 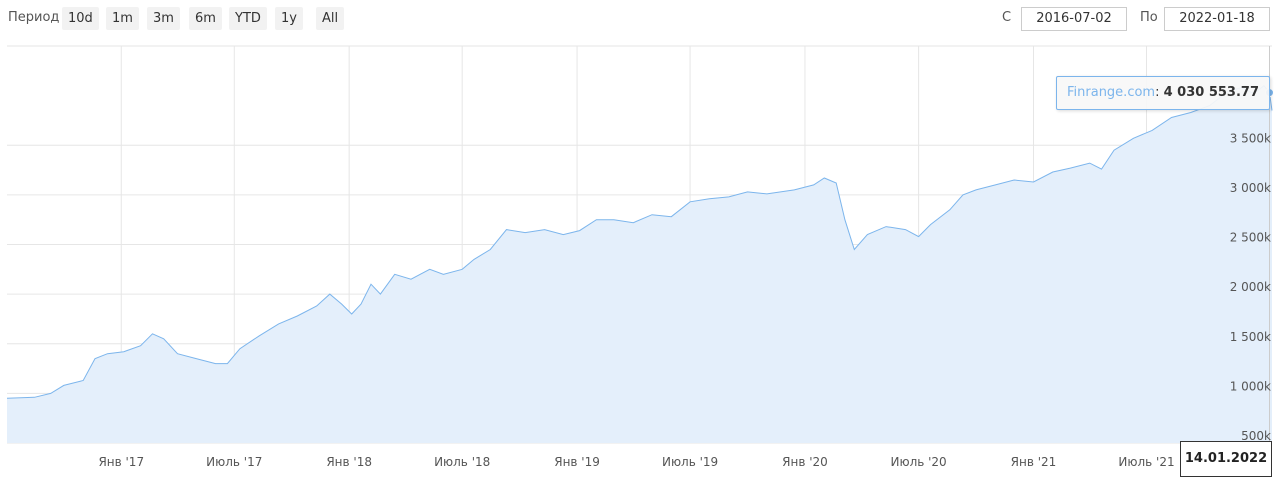 What do you see at coordinates (1111, 92) in the screenshot?
I see `tooltip-series-name: Finrange.com` at bounding box center [1111, 92].